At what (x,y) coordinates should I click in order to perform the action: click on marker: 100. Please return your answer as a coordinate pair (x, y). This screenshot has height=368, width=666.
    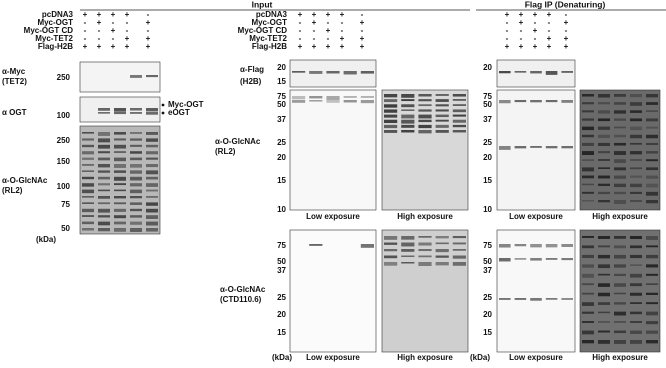
    Looking at the image, I should click on (64, 115).